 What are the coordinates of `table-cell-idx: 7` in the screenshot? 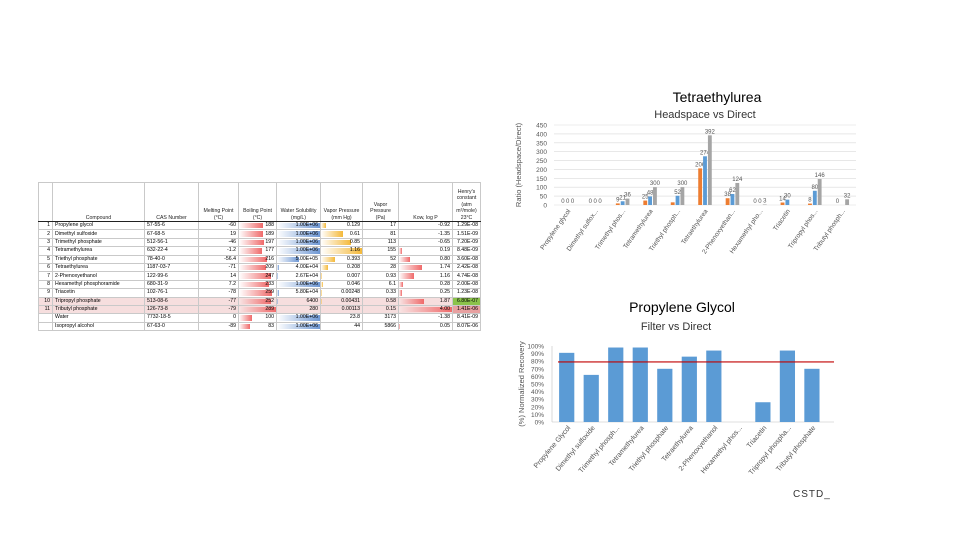 It's located at (45, 276).